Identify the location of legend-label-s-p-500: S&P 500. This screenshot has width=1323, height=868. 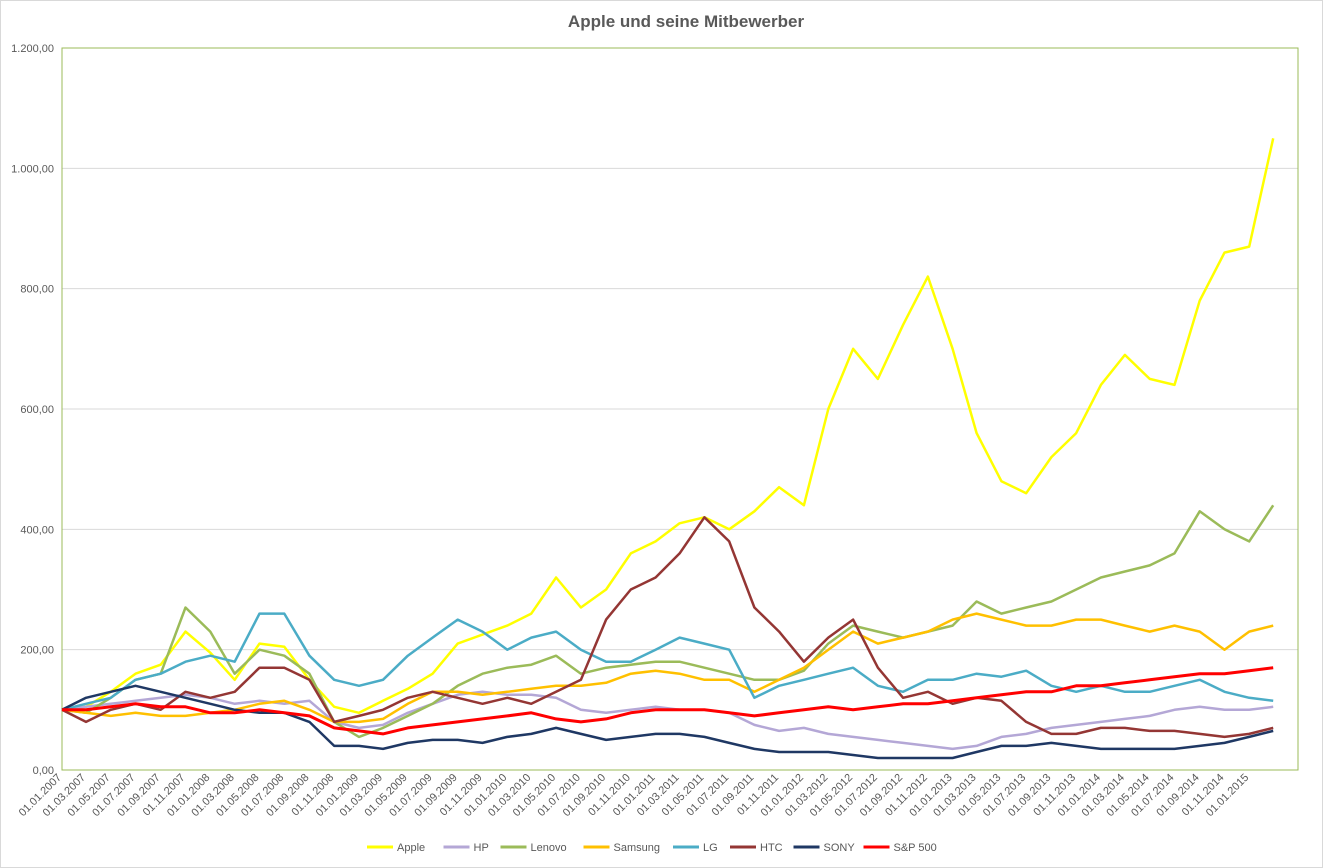
(915, 848).